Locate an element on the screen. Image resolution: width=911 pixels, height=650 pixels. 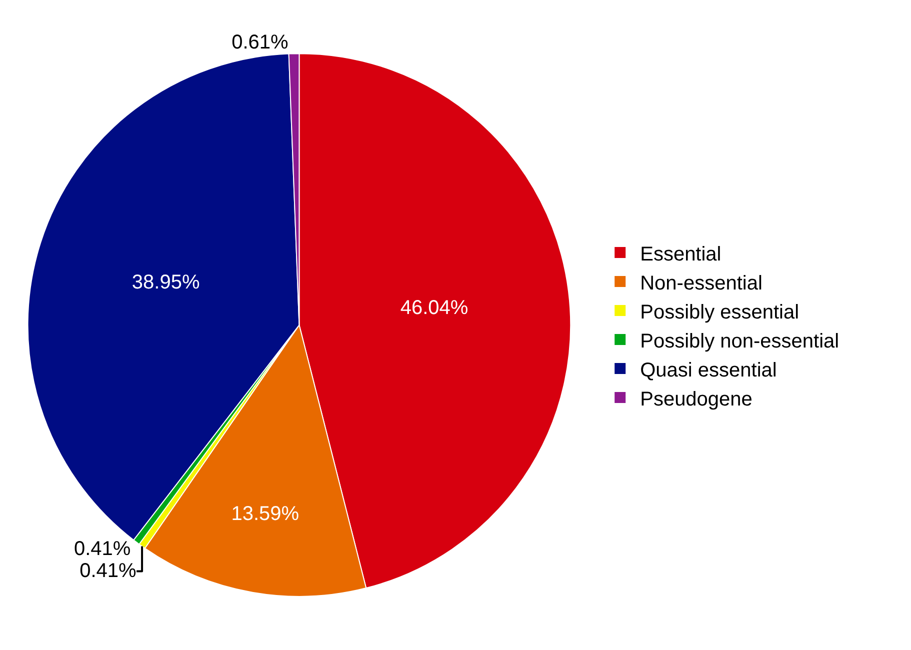
legend-label: Pseudogene is located at coordinates (696, 399).